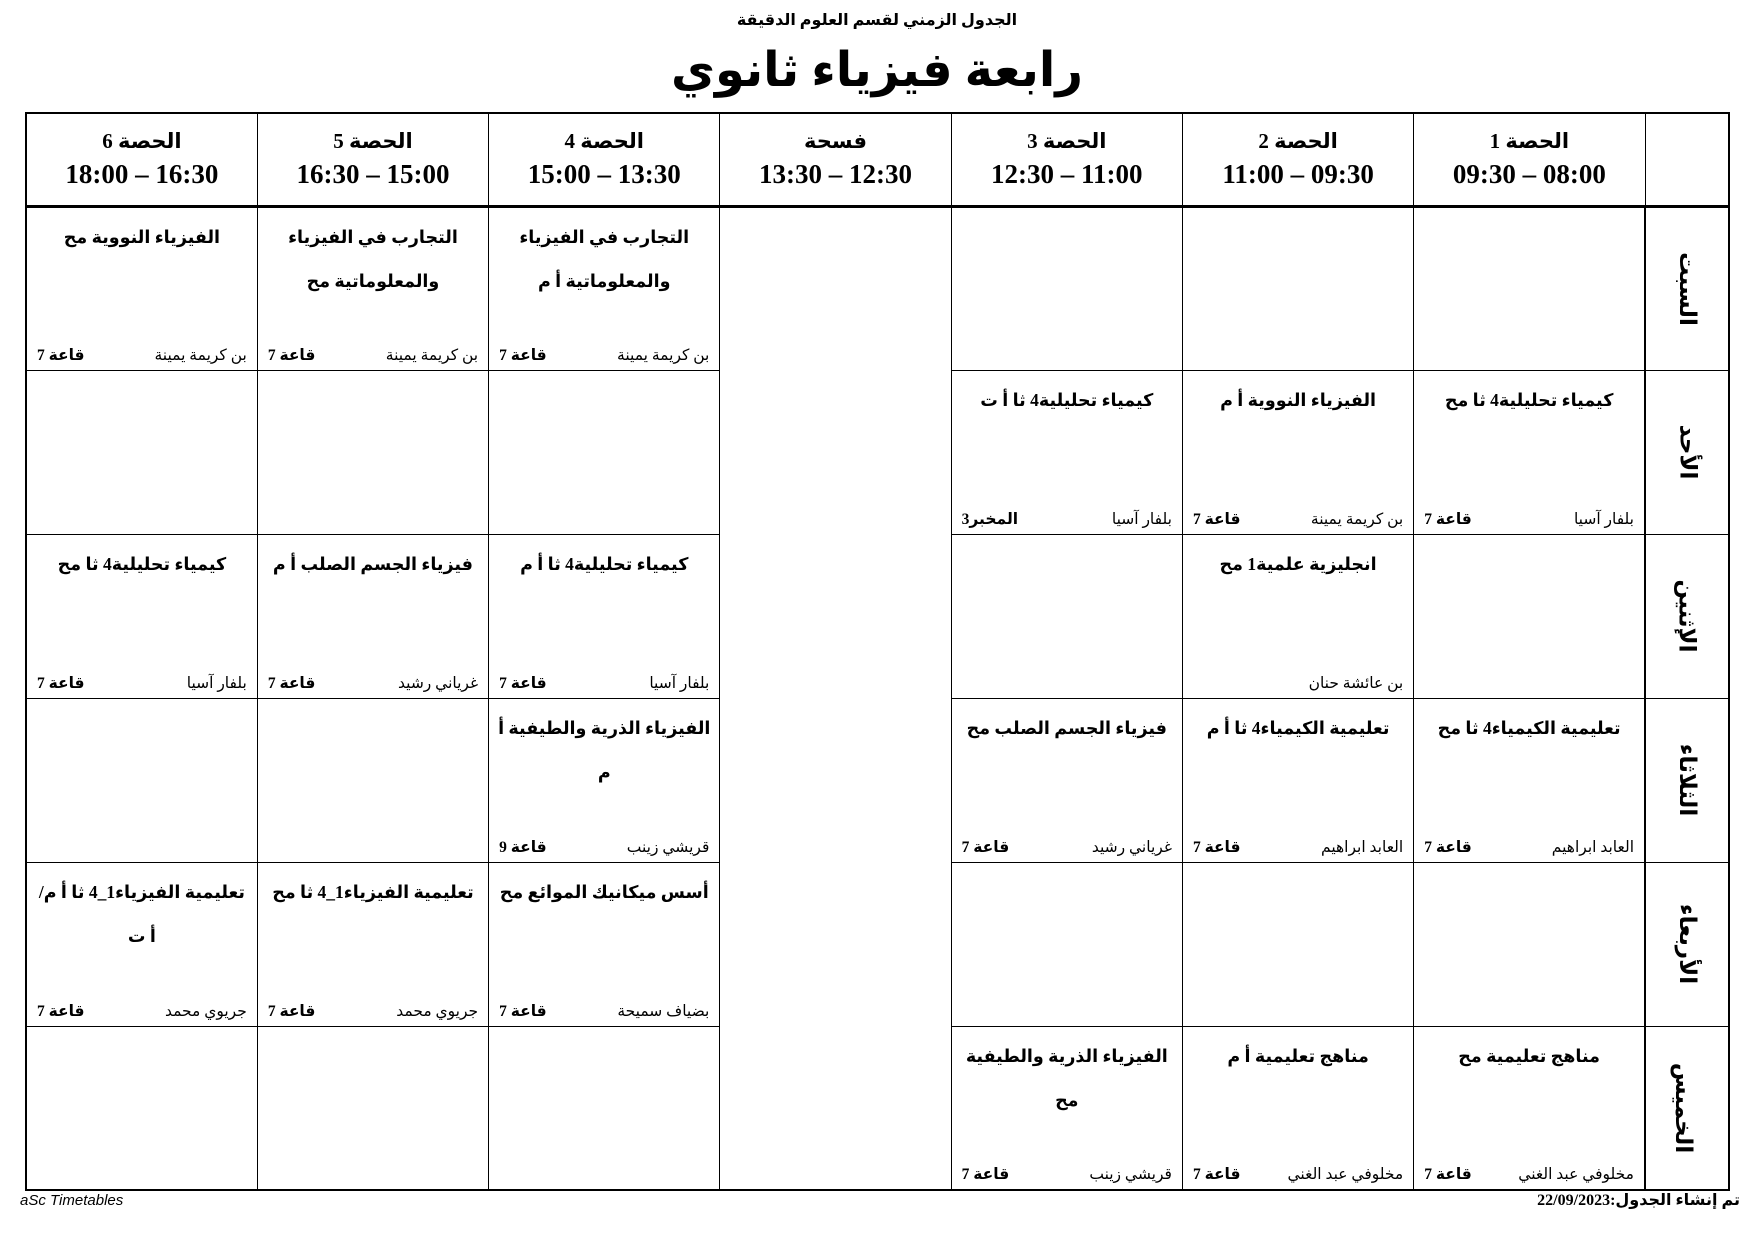  I want to click on day-label-cell: الثلاثاء, so click(1687, 780).